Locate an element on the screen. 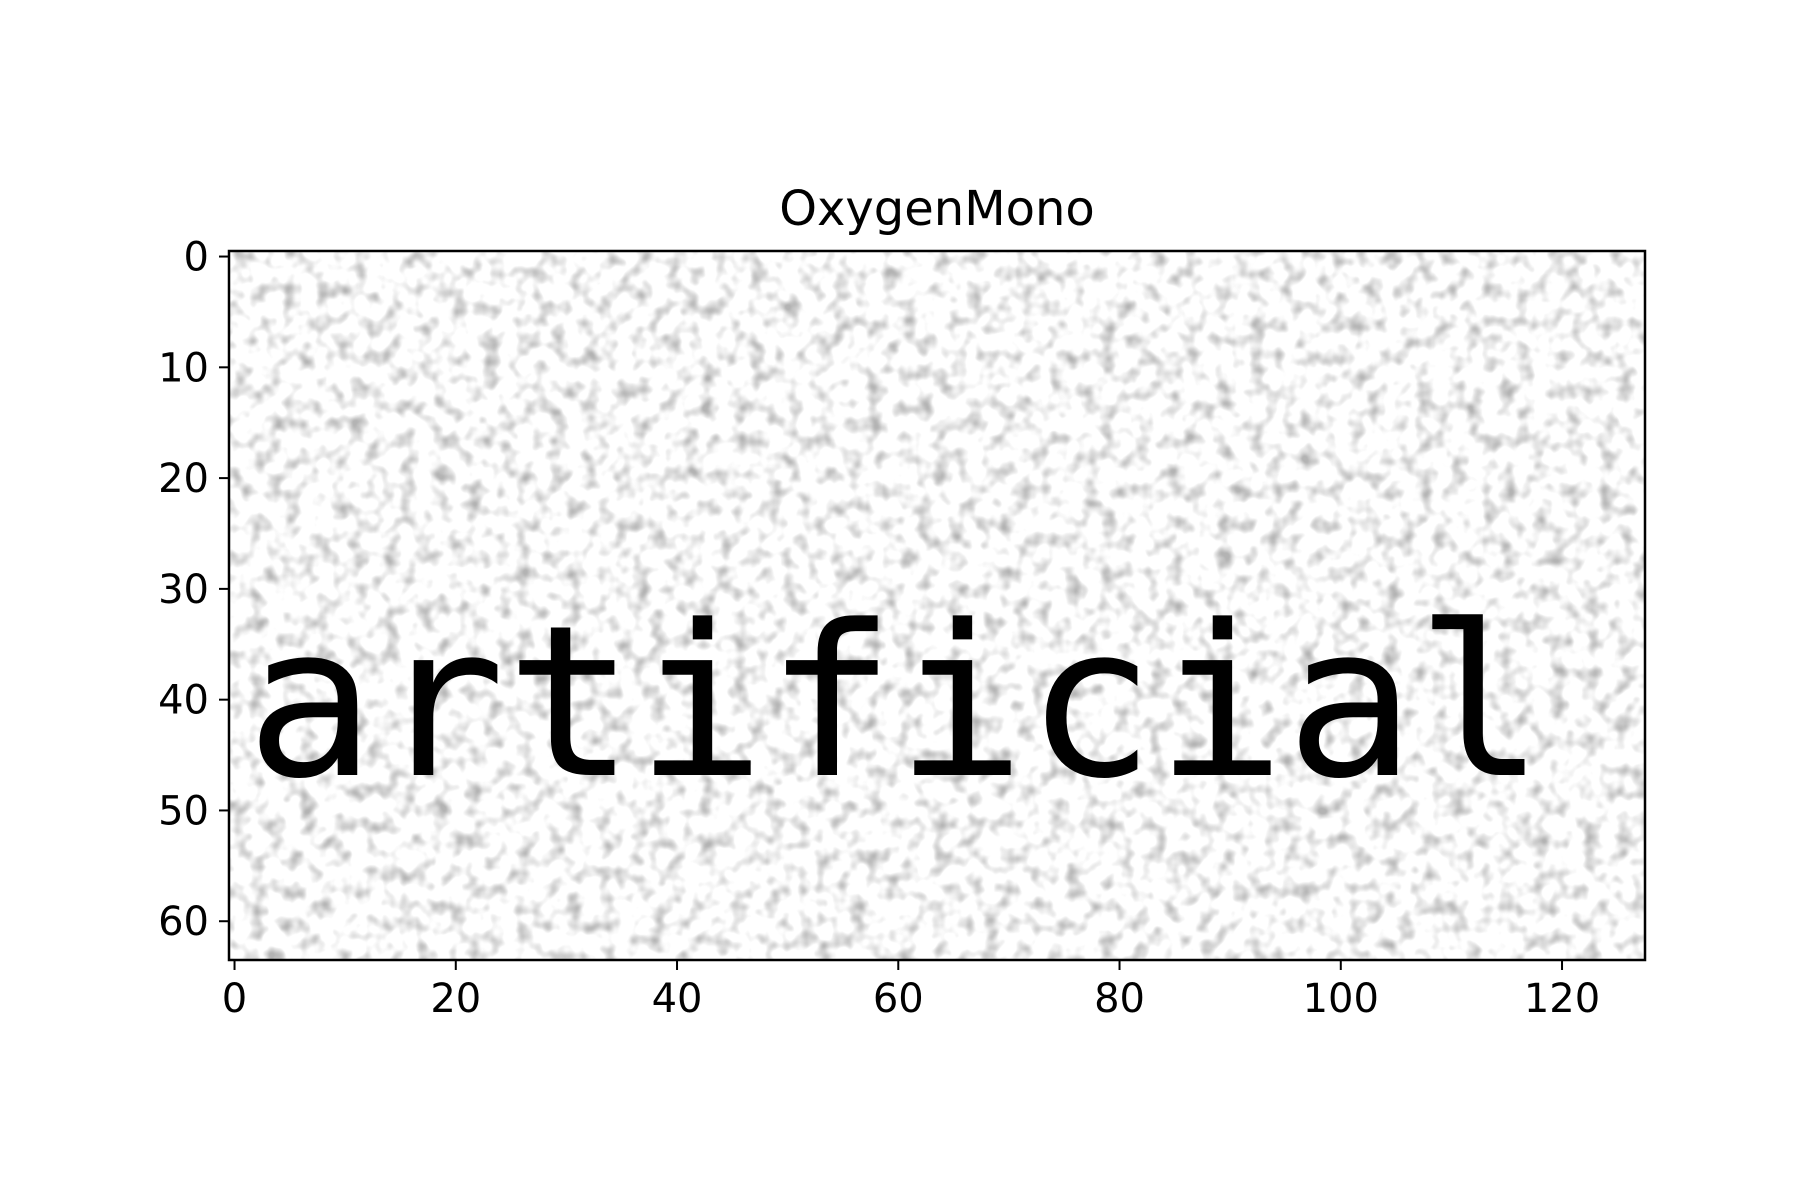 This screenshot has width=1800, height=1200. image-text-artificial: artificial is located at coordinates (896, 702).